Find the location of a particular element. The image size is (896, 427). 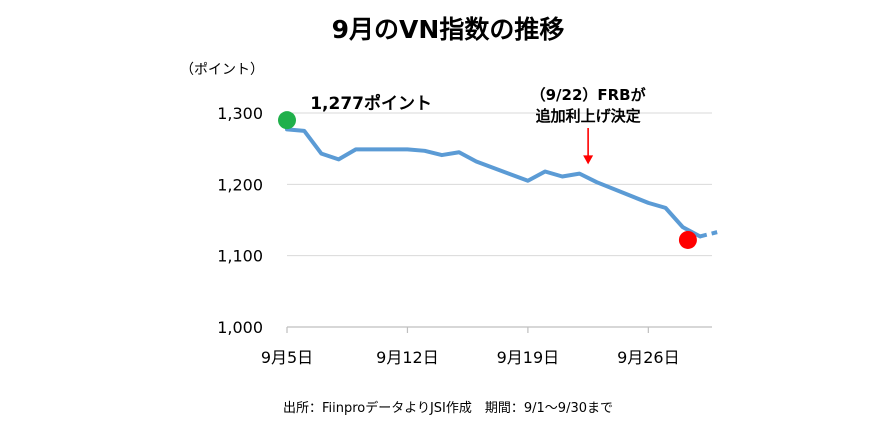

x-tick-label: 9月5日 is located at coordinates (287, 357).